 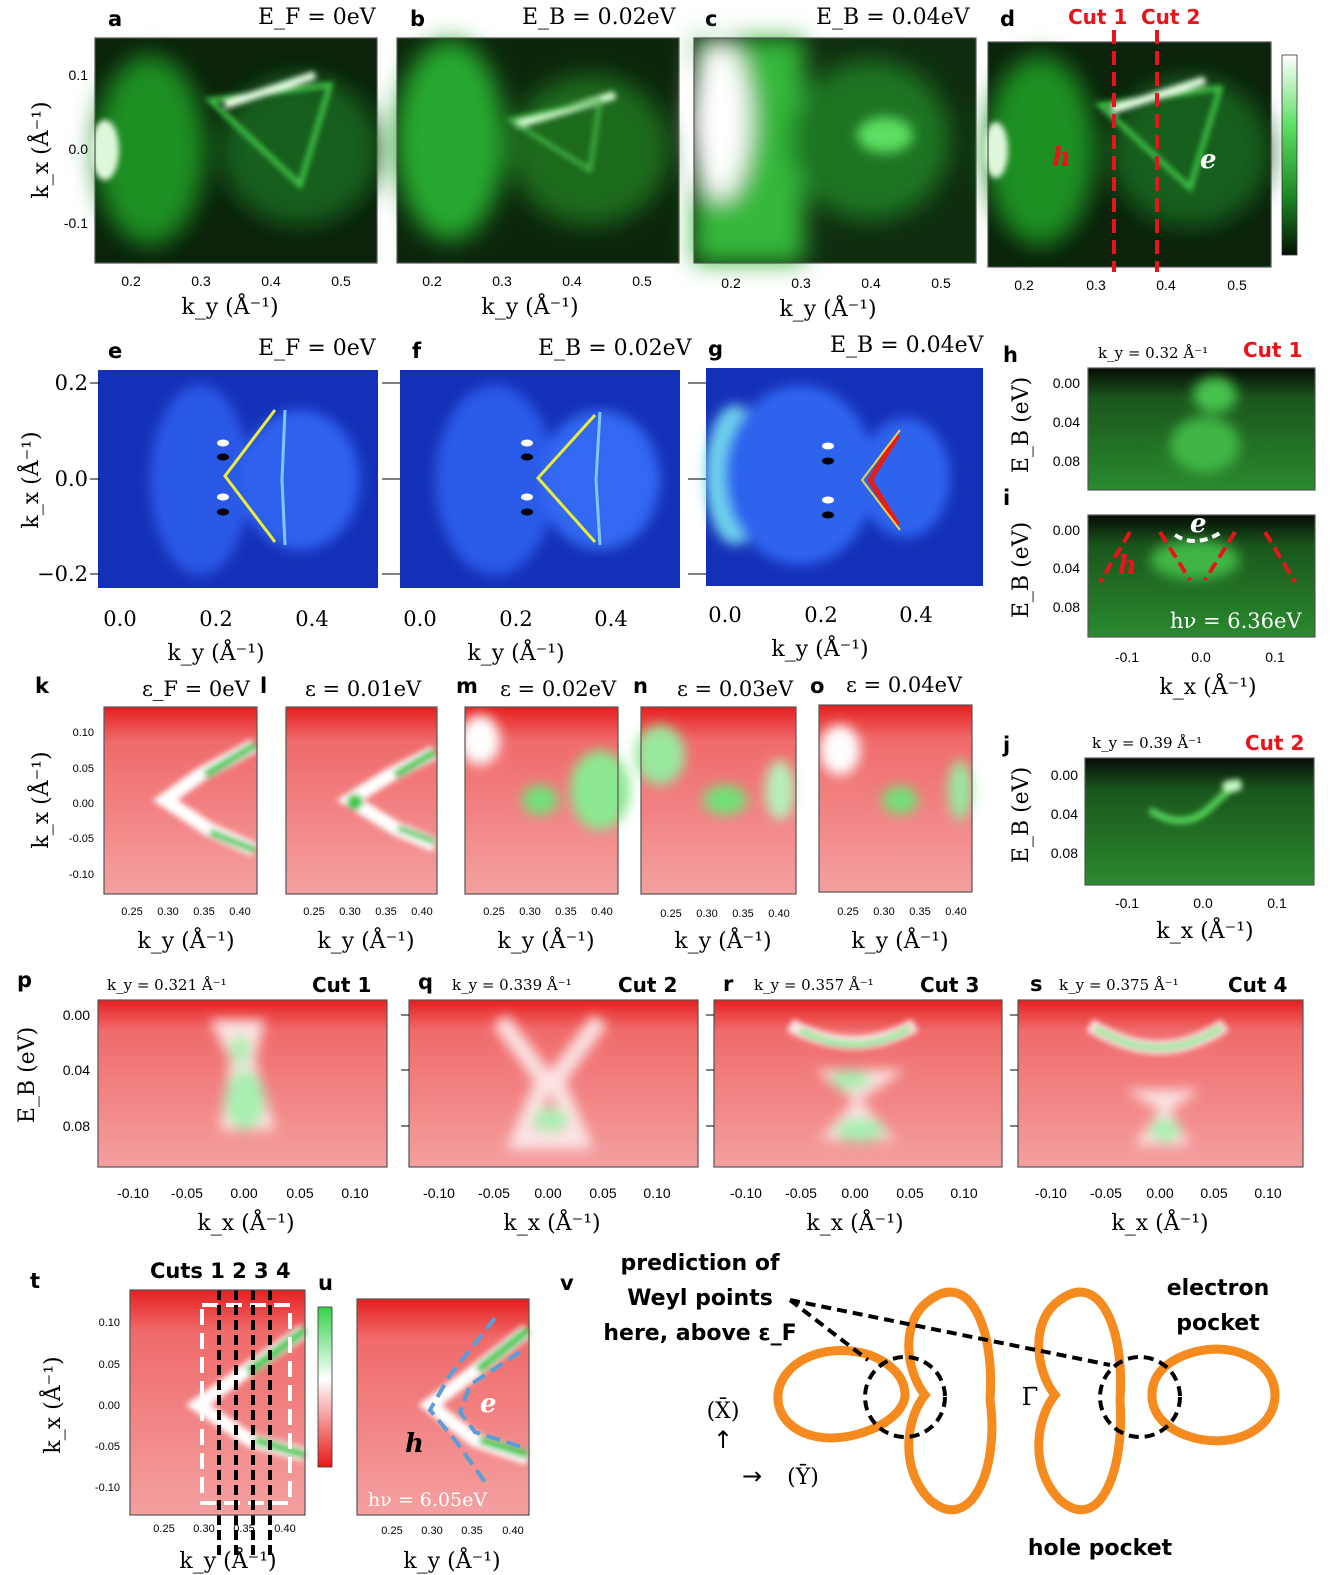 What do you see at coordinates (115, 351) in the screenshot?
I see `panel-label-e: e` at bounding box center [115, 351].